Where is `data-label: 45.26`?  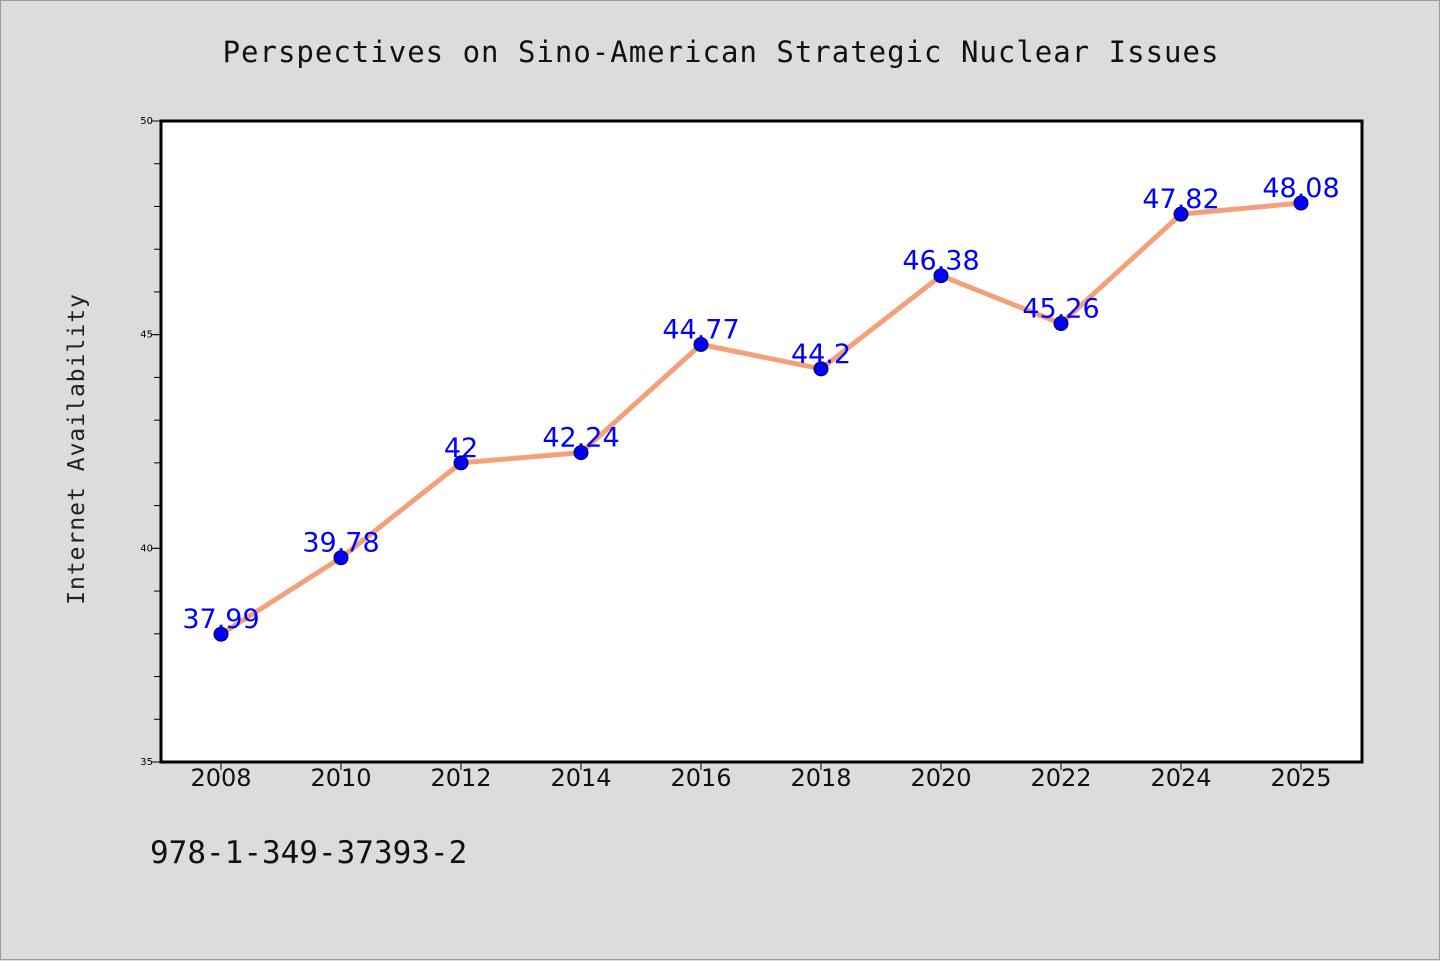
data-label: 45.26 is located at coordinates (1060, 309).